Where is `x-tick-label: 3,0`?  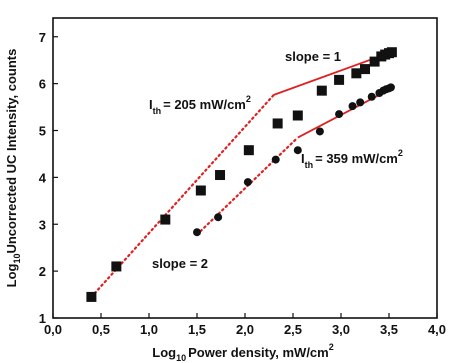
x-tick-label: 3,0 is located at coordinates (341, 329).